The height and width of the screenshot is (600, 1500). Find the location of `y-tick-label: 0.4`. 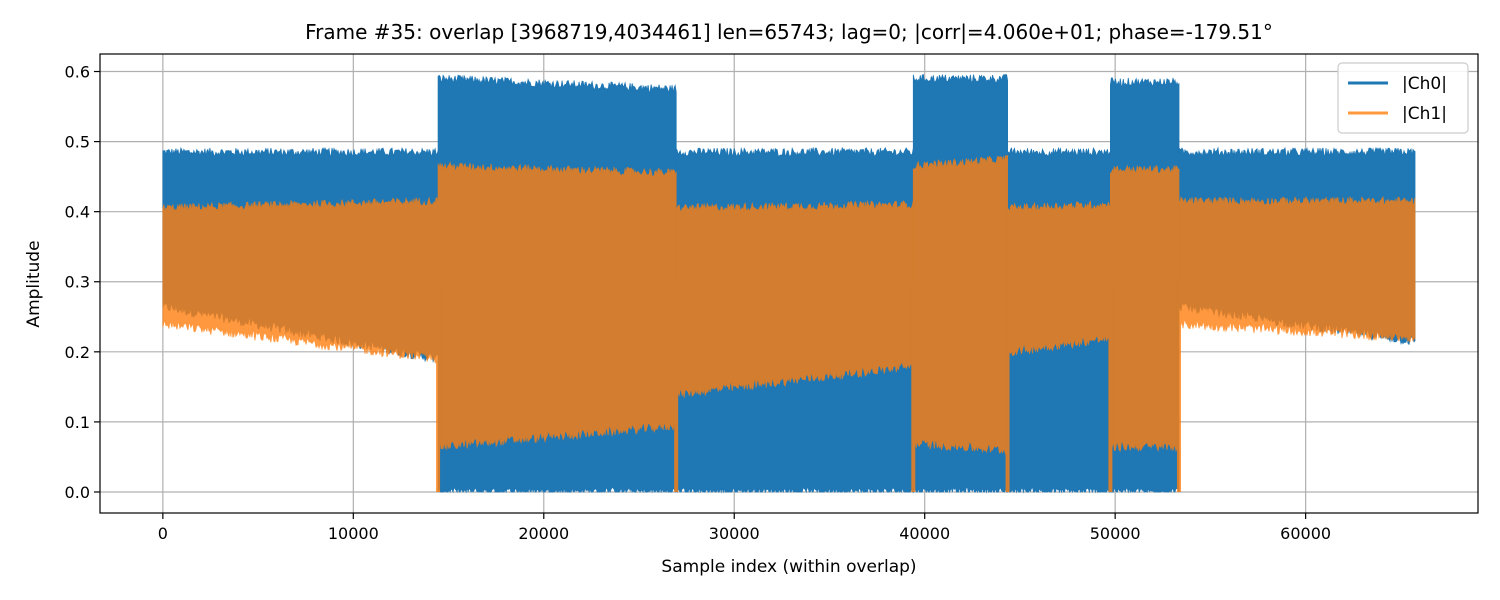

y-tick-label: 0.4 is located at coordinates (77, 212).